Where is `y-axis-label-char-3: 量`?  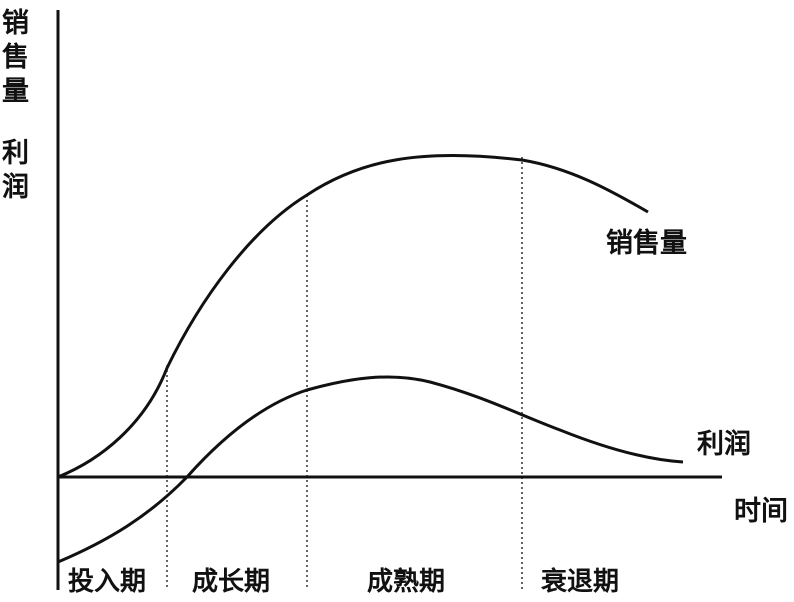
y-axis-label-char-3: 量 is located at coordinates (15, 91).